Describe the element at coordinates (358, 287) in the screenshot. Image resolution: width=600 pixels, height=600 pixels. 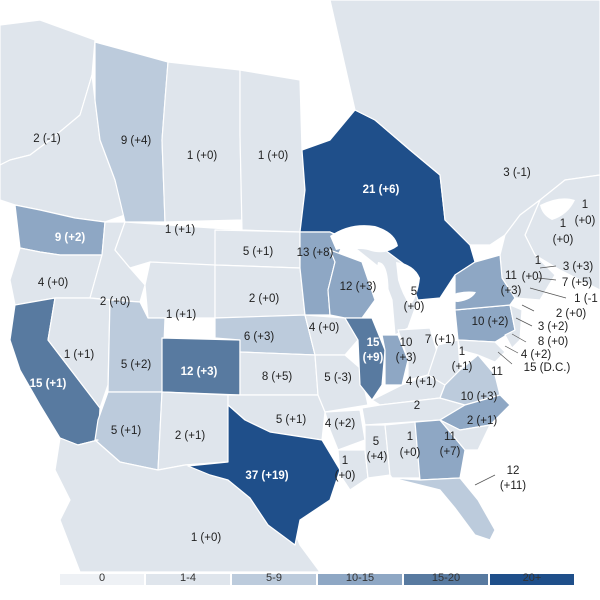
I see `label-wisconsin: 12 (+3)` at that location.